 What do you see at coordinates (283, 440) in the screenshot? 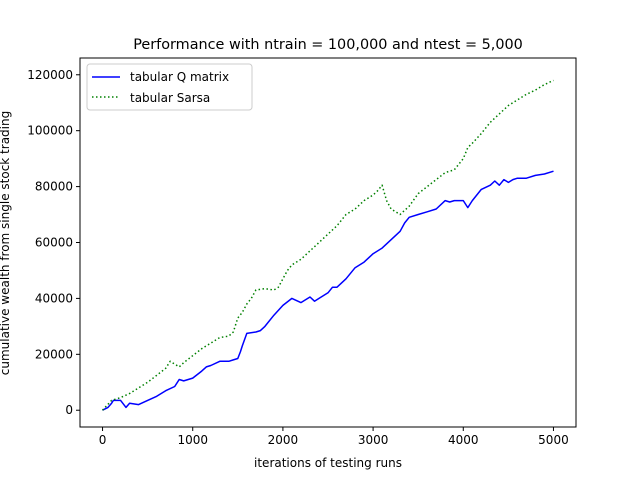
I see `x-tick-label: 2000` at bounding box center [283, 440].